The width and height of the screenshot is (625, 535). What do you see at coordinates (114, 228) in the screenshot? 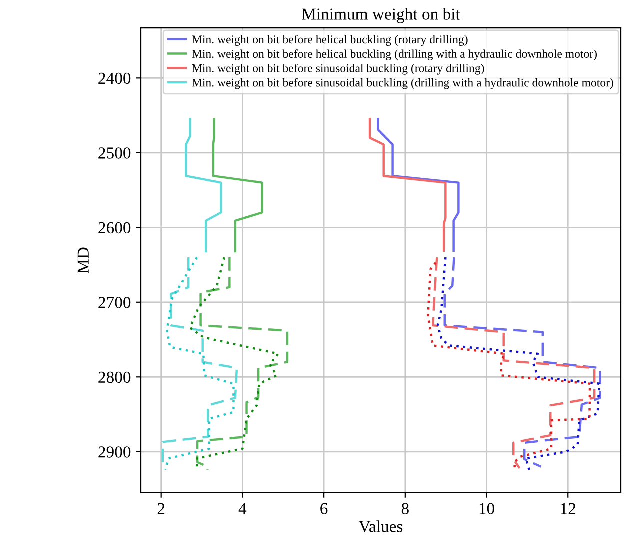
I see `y-tick-label: 2600` at bounding box center [114, 228].